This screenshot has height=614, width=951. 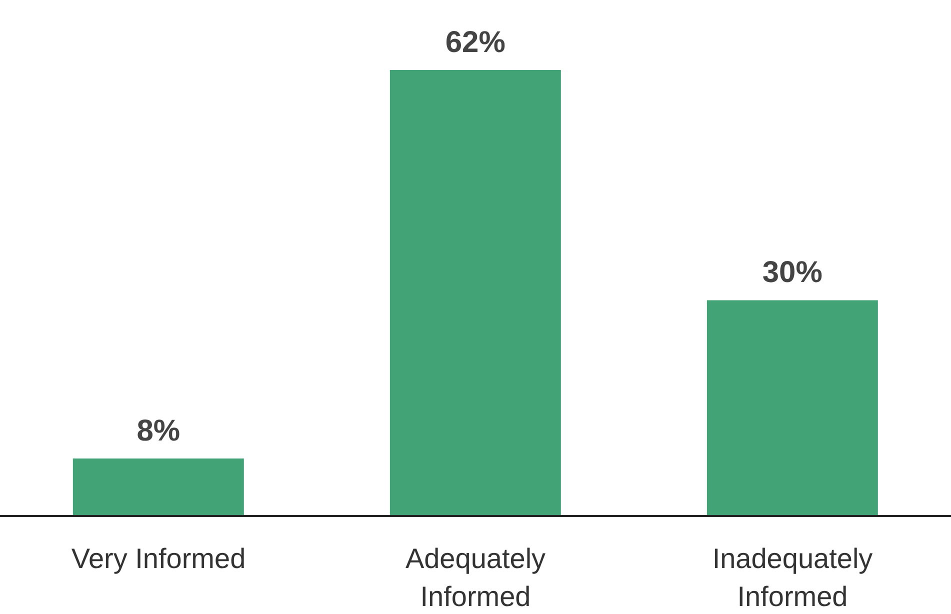 What do you see at coordinates (792, 577) in the screenshot?
I see `x-tick-label: Inadequately Informed` at bounding box center [792, 577].